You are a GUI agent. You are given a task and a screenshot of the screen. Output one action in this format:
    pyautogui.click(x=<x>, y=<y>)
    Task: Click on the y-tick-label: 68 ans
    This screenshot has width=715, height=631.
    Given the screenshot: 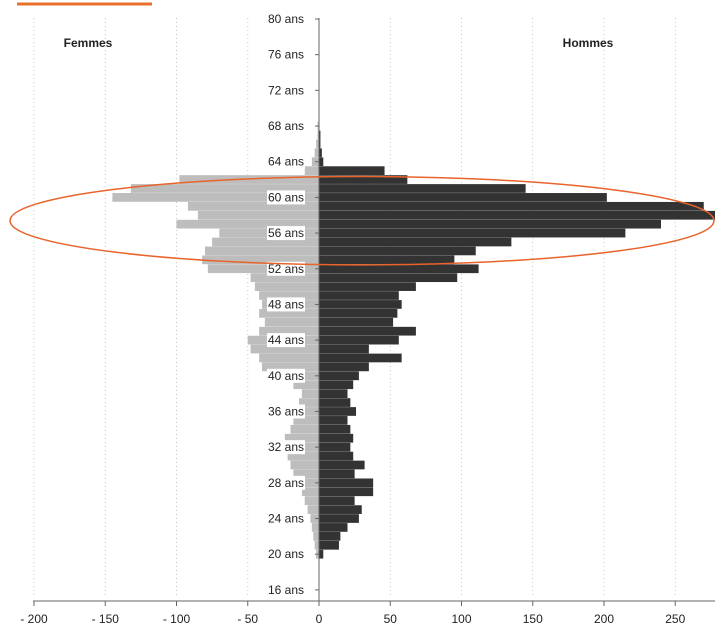 What is the action you would take?
    pyautogui.click(x=286, y=126)
    